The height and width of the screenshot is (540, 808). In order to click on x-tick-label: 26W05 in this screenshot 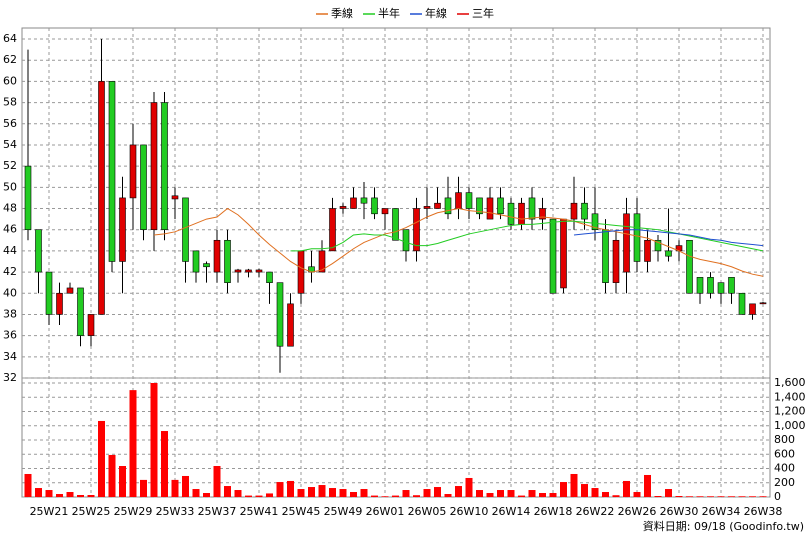, I will do `click(427, 511)`.